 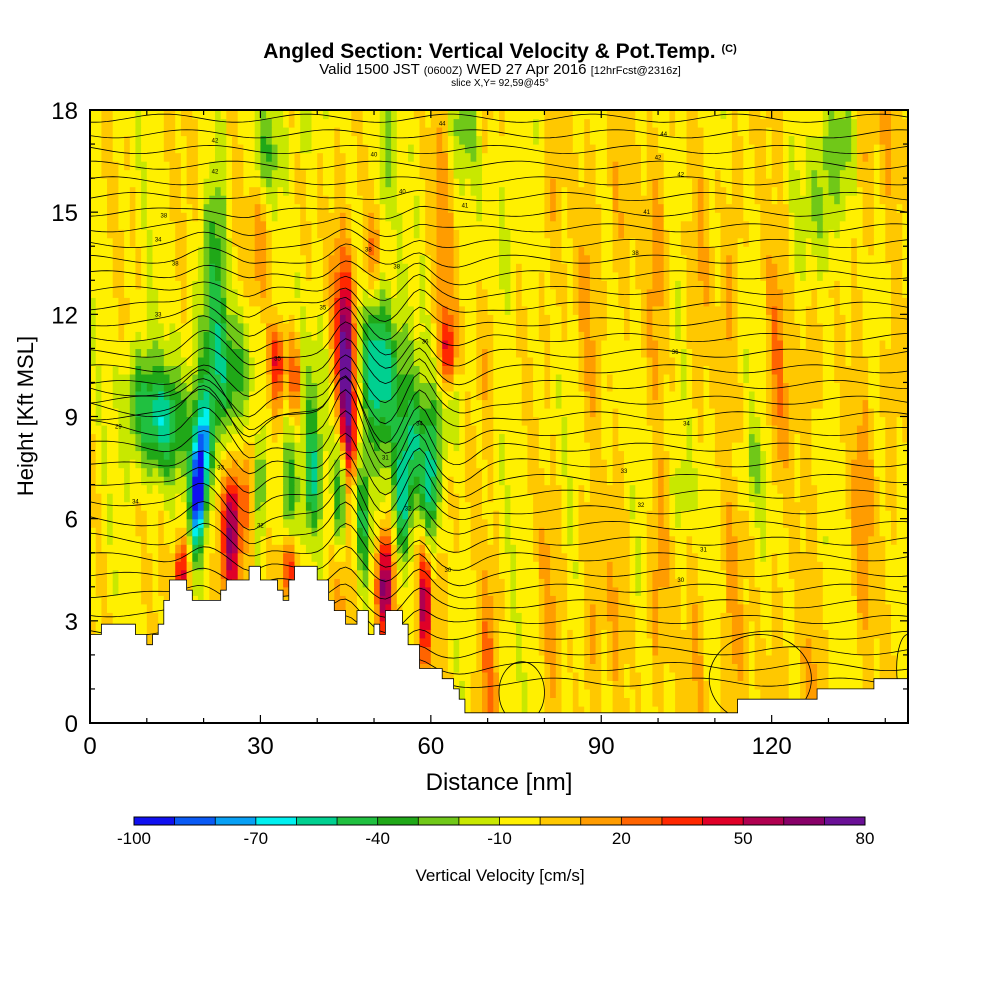 What do you see at coordinates (499, 782) in the screenshot?
I see `x-axis-label: Distance [nm]` at bounding box center [499, 782].